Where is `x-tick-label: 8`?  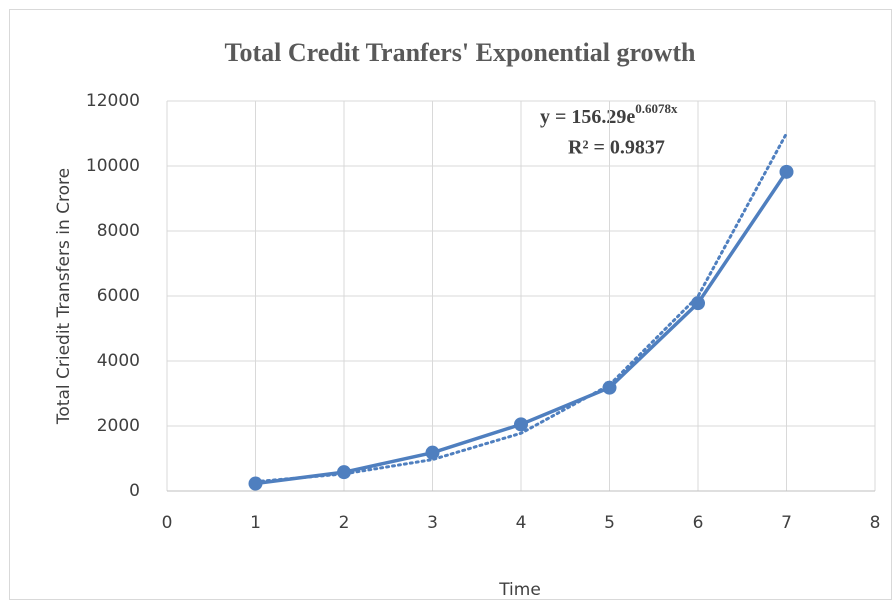
x-tick-label: 8 is located at coordinates (875, 523).